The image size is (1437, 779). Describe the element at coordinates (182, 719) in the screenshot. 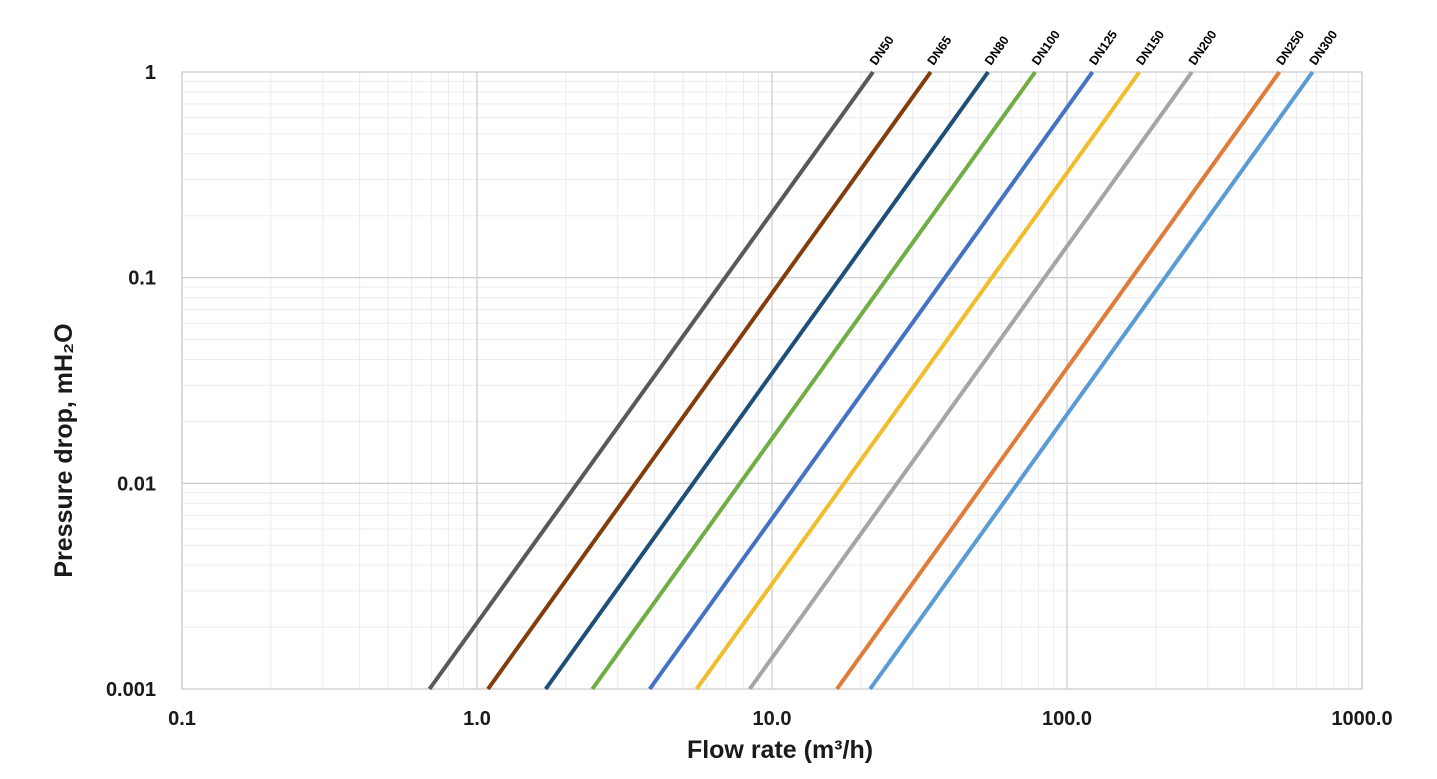

I see `x-tick-label: 0.1` at that location.